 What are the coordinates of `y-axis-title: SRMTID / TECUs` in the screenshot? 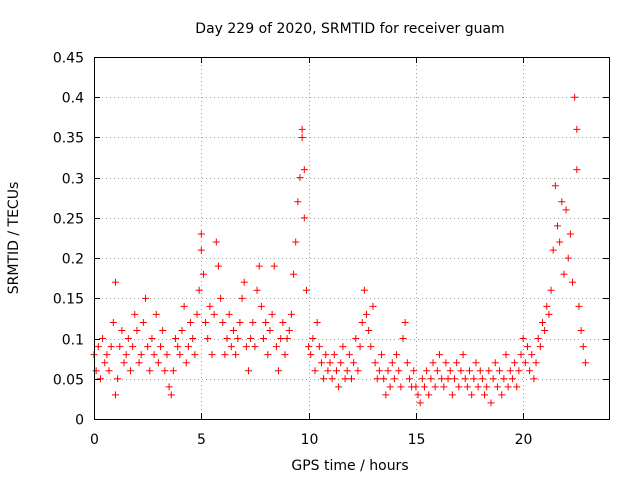 It's located at (14, 238).